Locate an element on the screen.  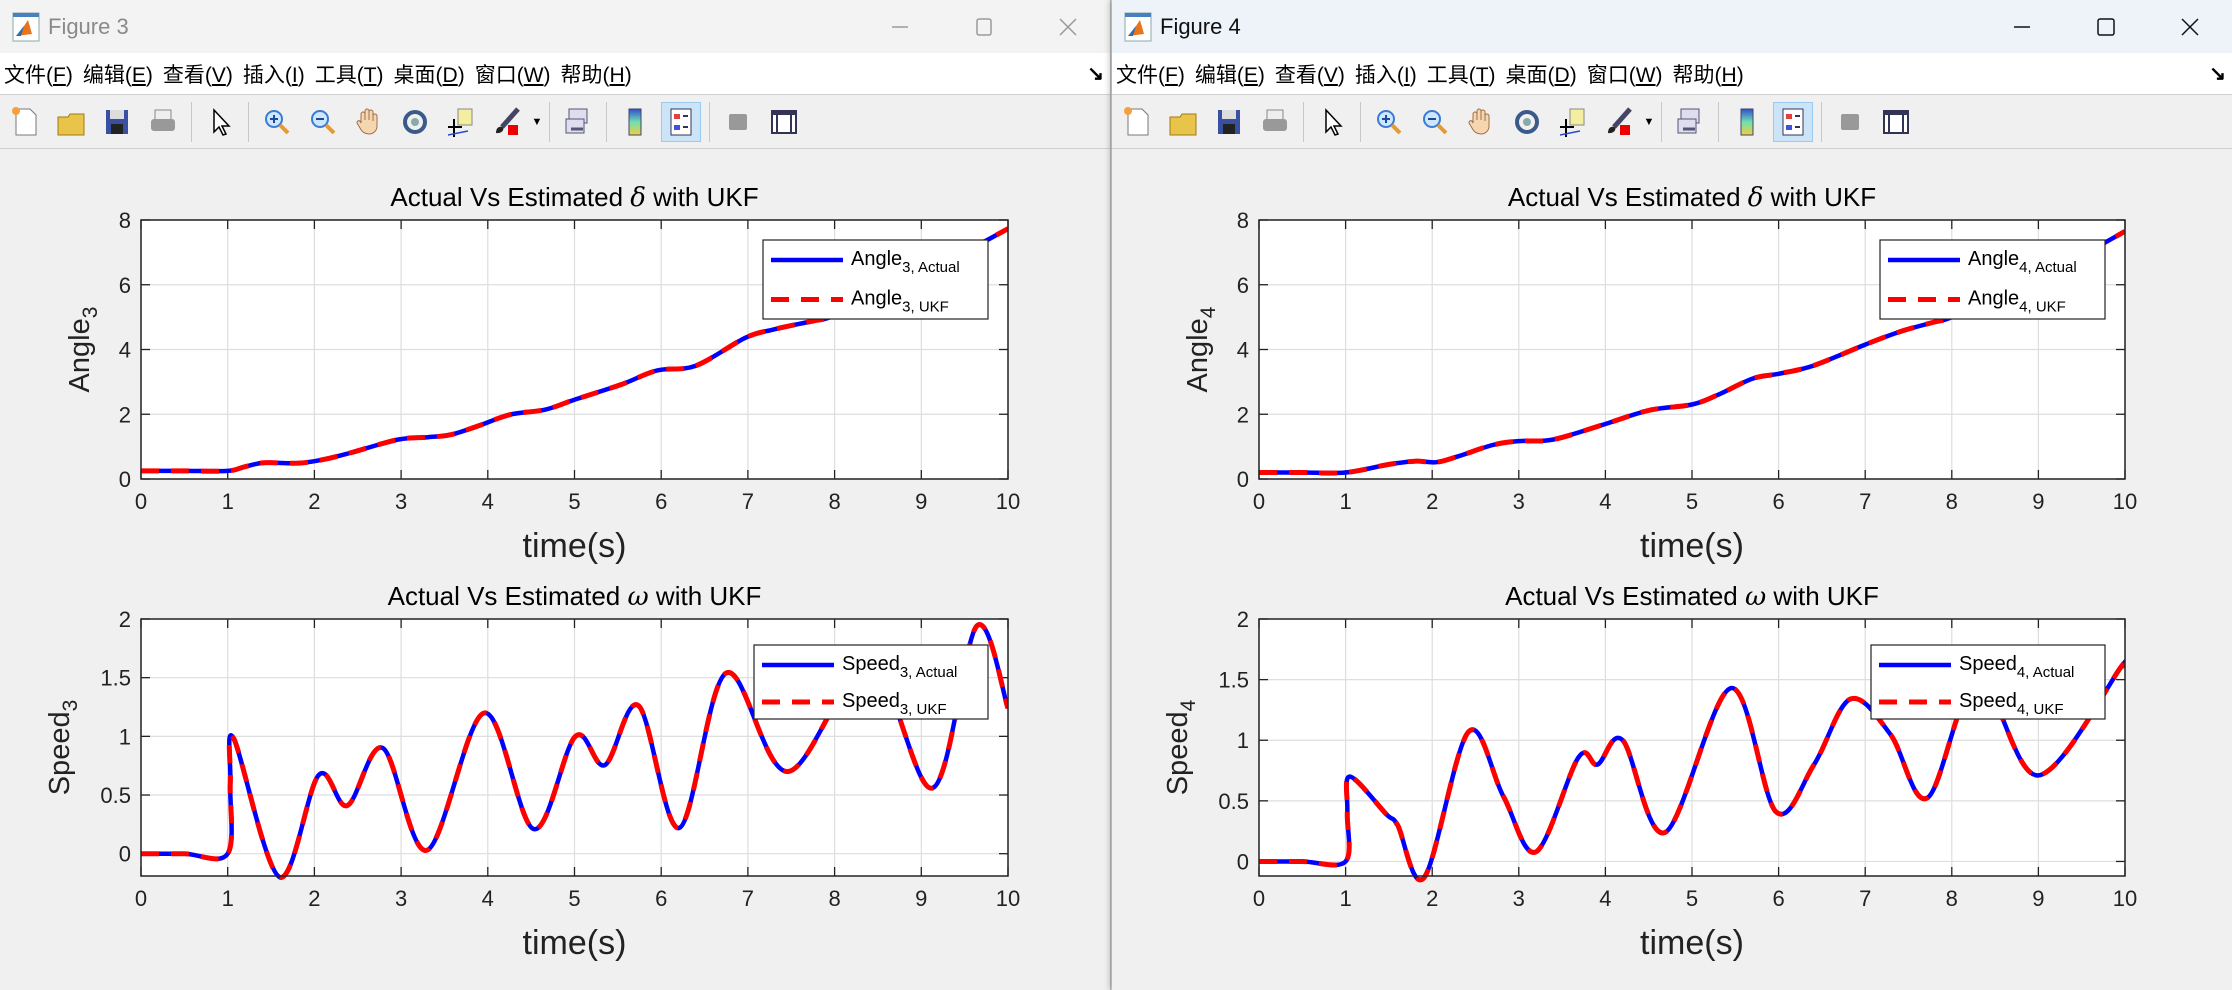
y-tick-label: 6 is located at coordinates (1243, 285).